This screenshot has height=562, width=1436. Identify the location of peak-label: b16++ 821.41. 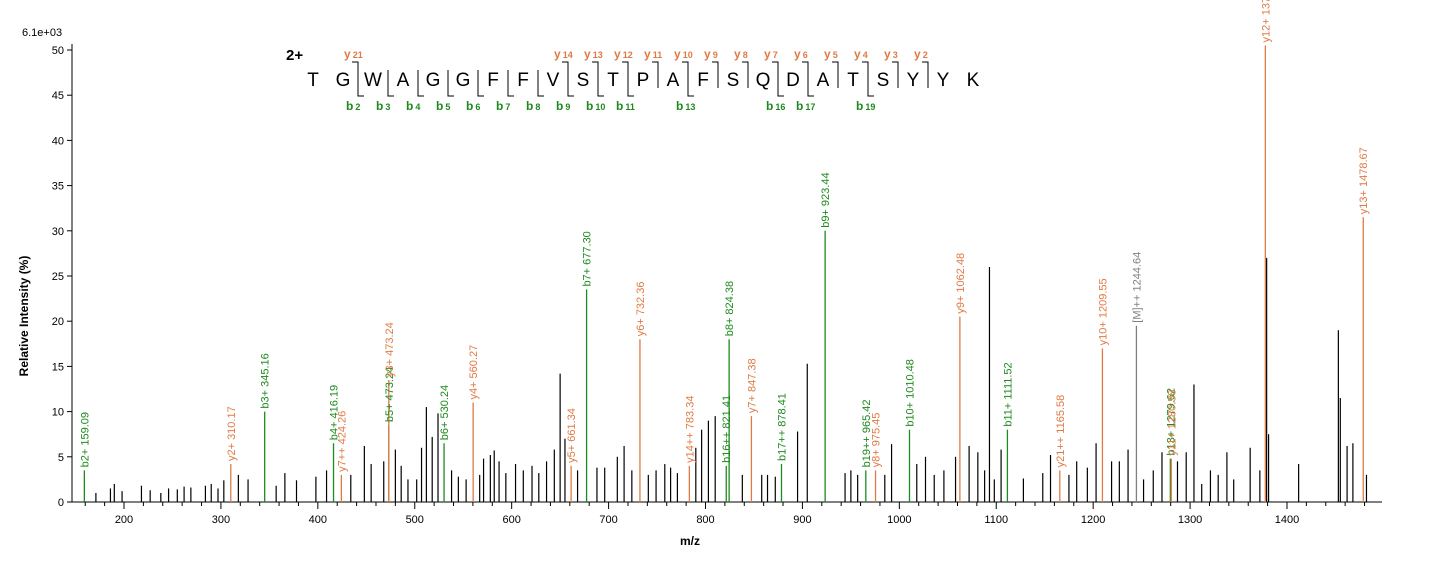
(727, 429).